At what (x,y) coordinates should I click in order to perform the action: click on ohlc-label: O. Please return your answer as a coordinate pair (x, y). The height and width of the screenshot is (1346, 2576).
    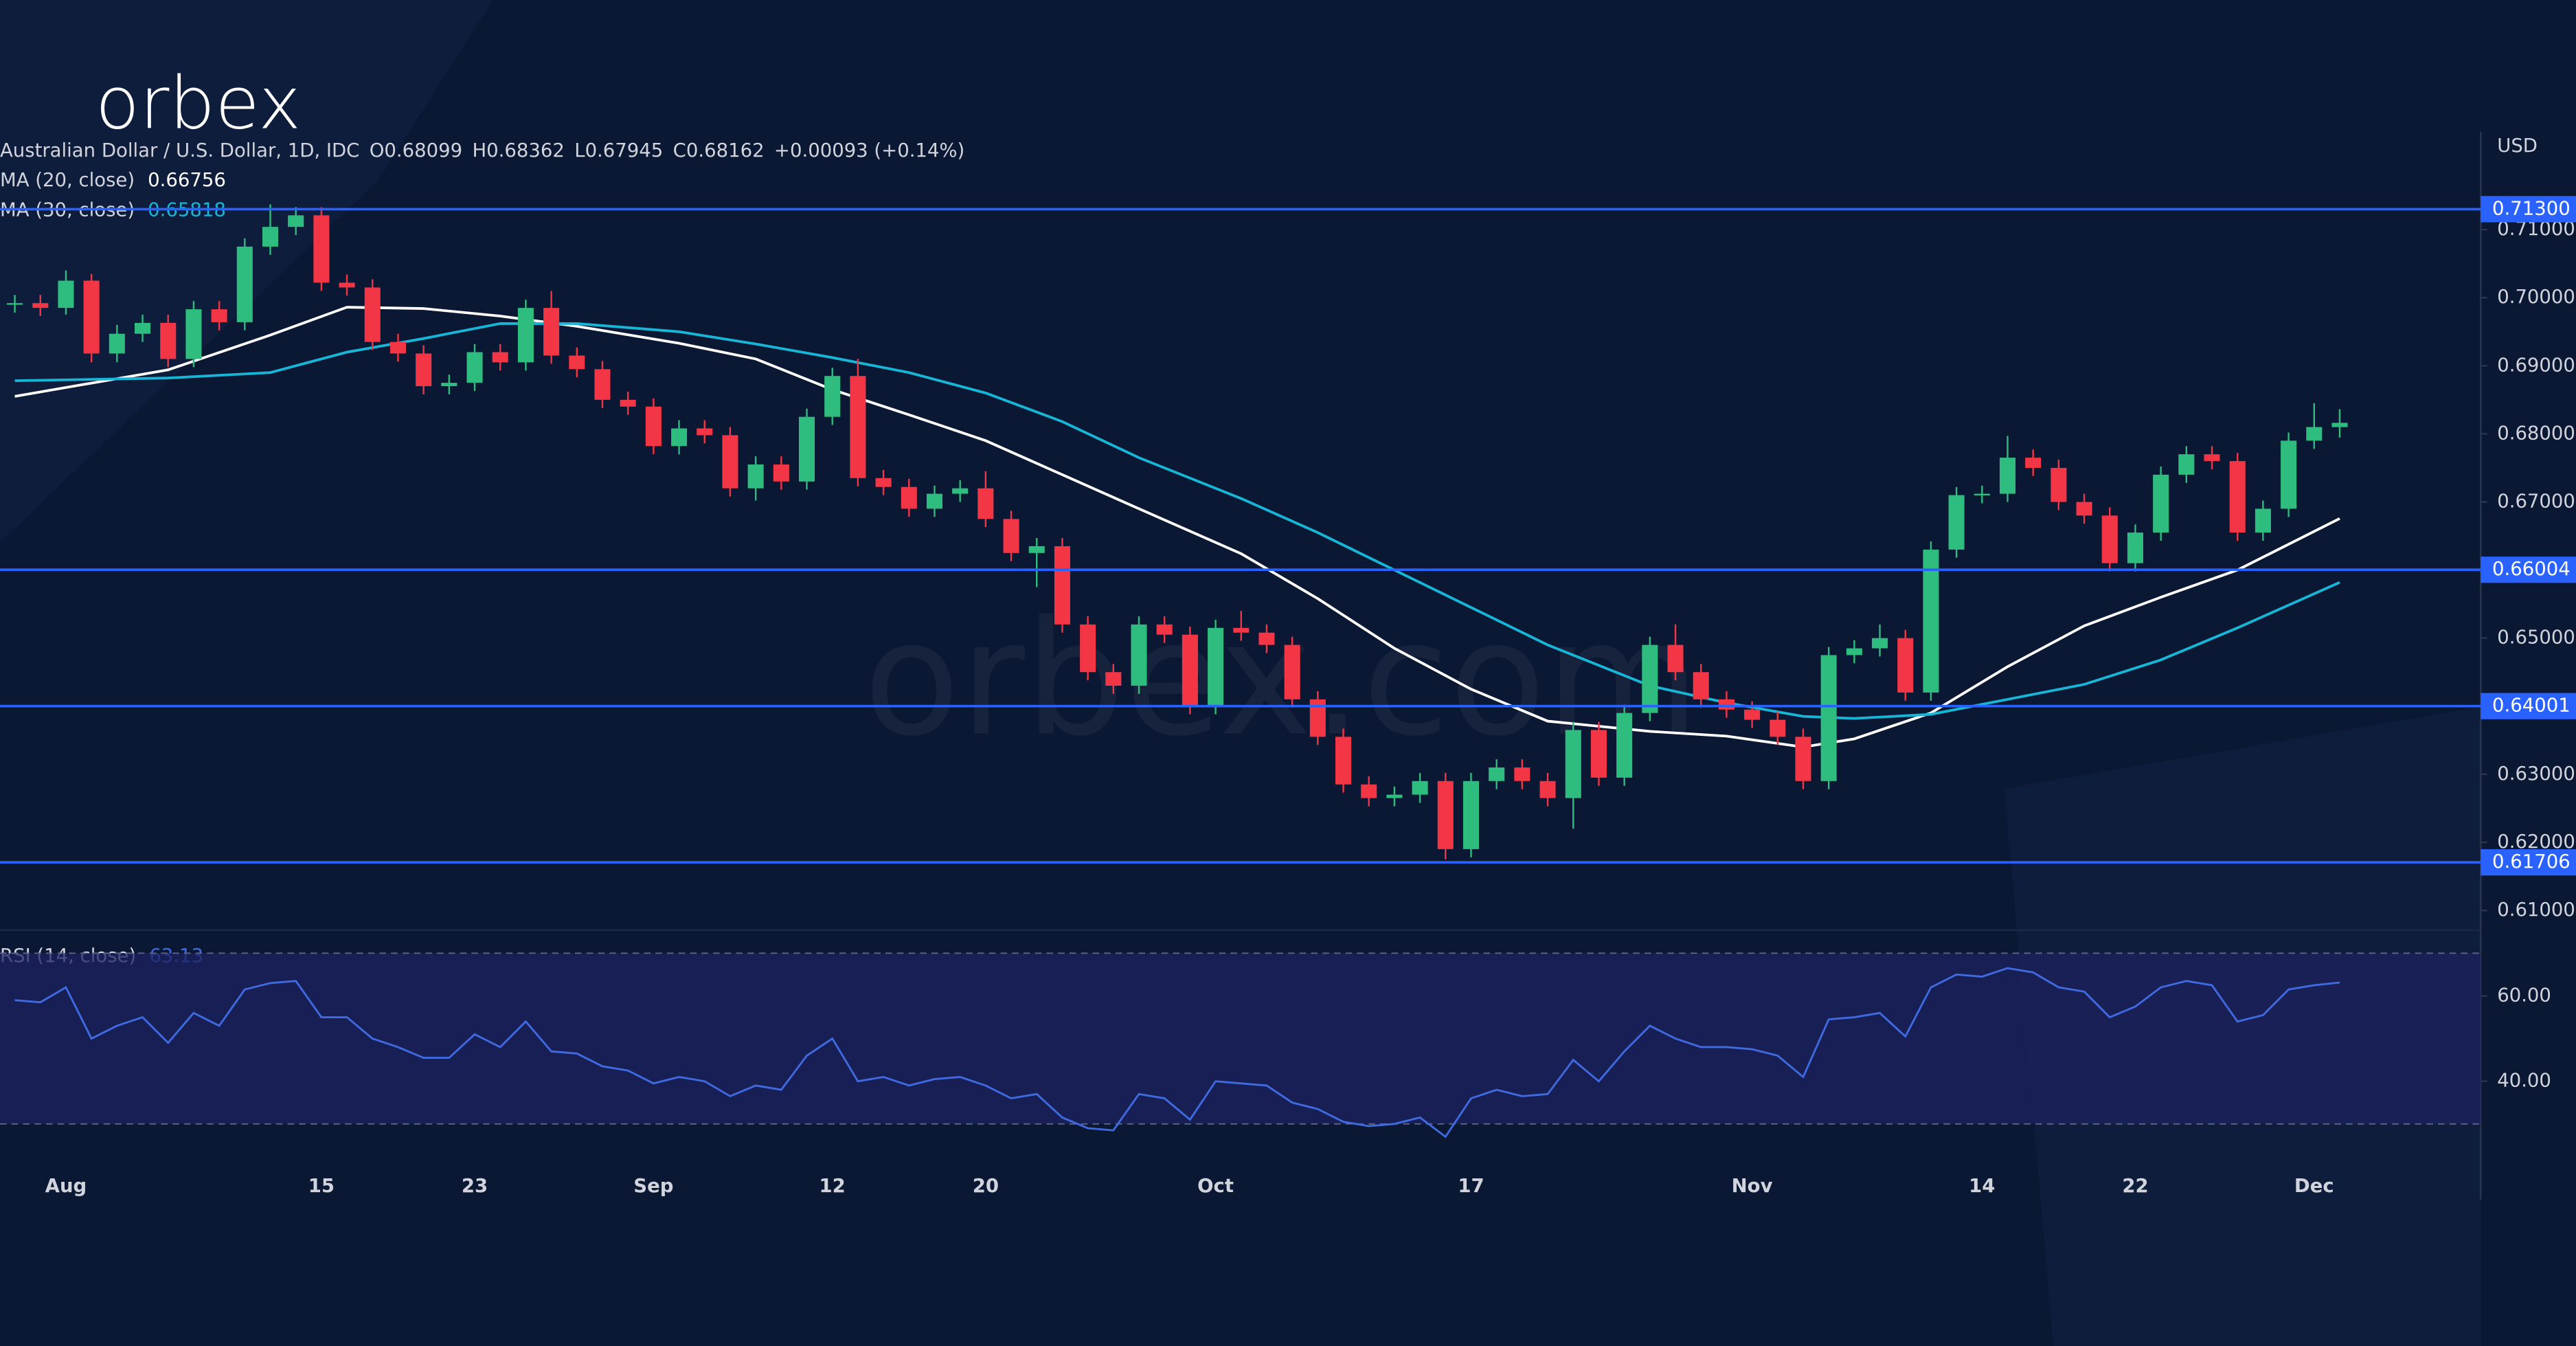
    Looking at the image, I should click on (377, 150).